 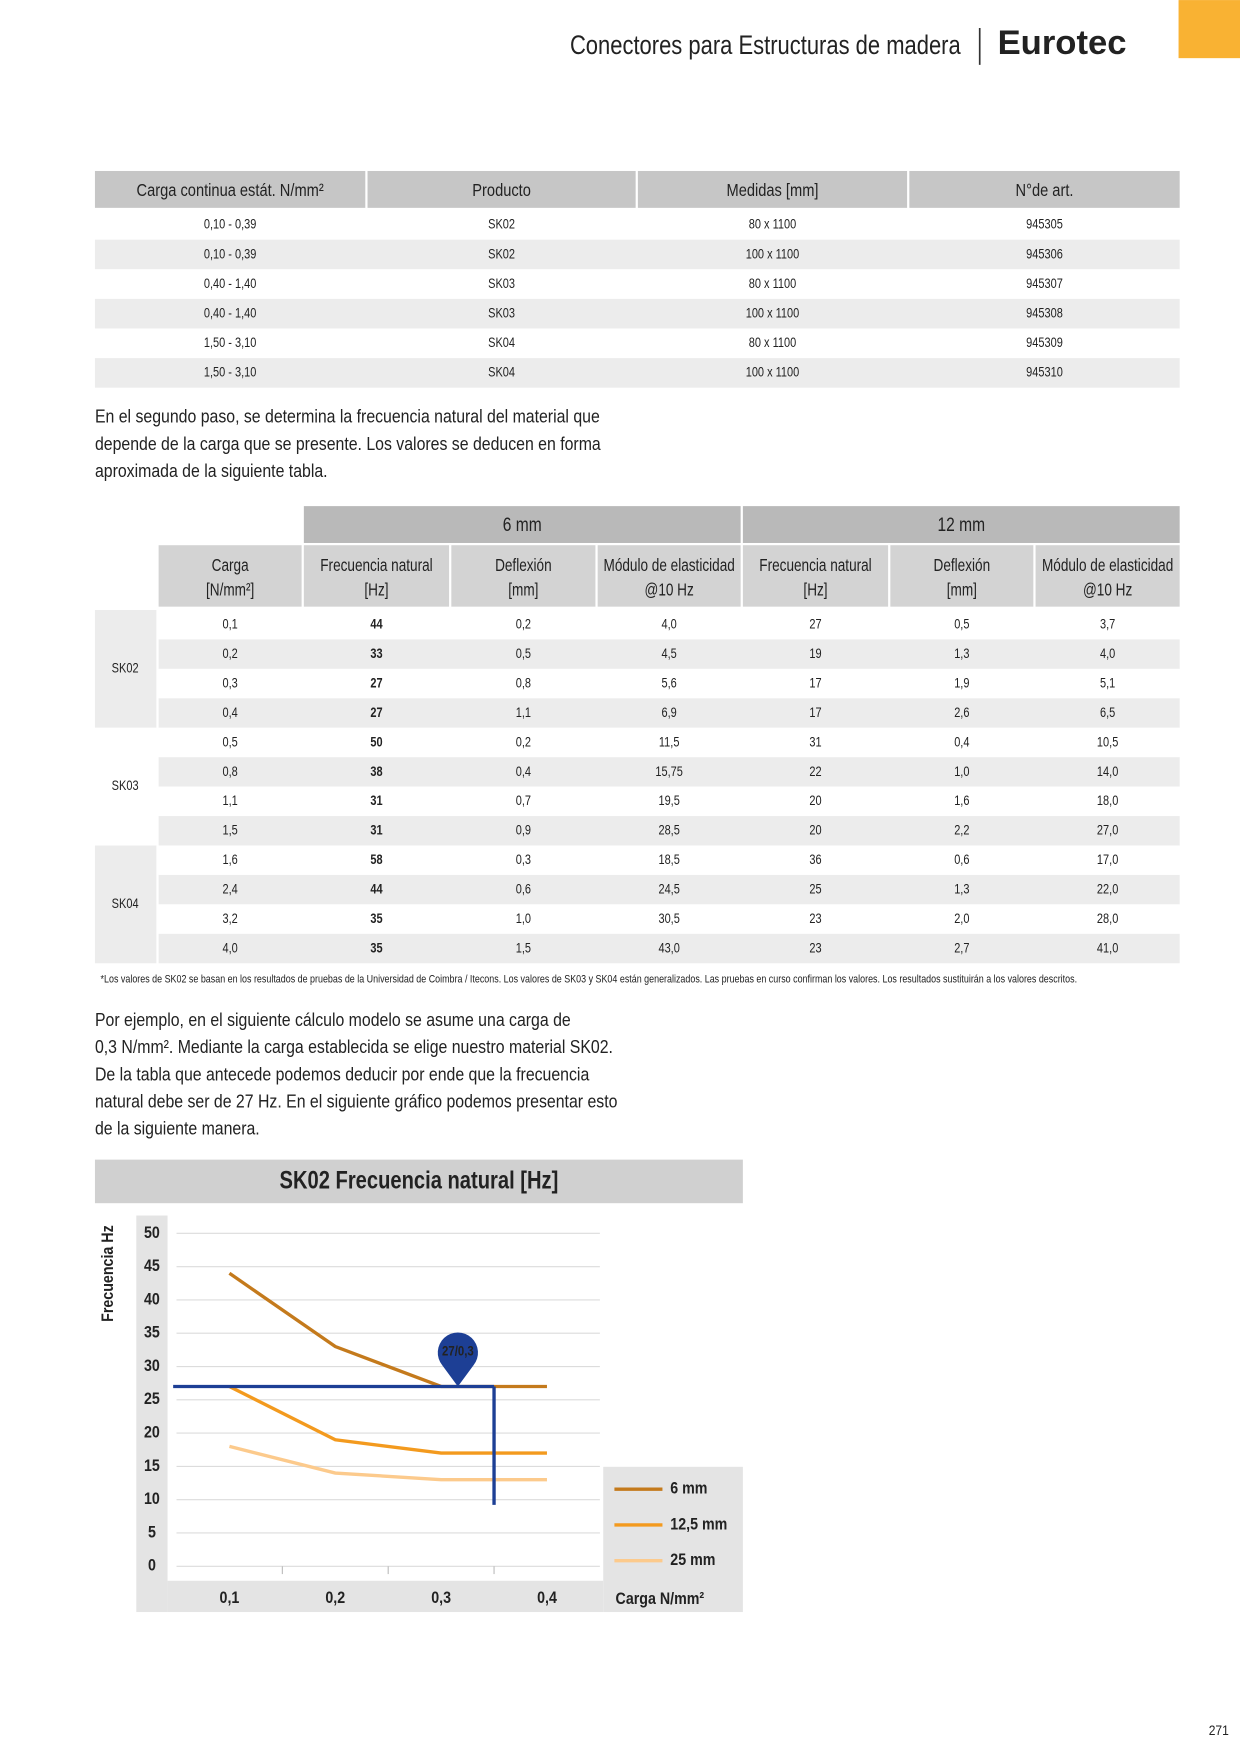 I want to click on table-cell: 27,0, so click(x=1108, y=830).